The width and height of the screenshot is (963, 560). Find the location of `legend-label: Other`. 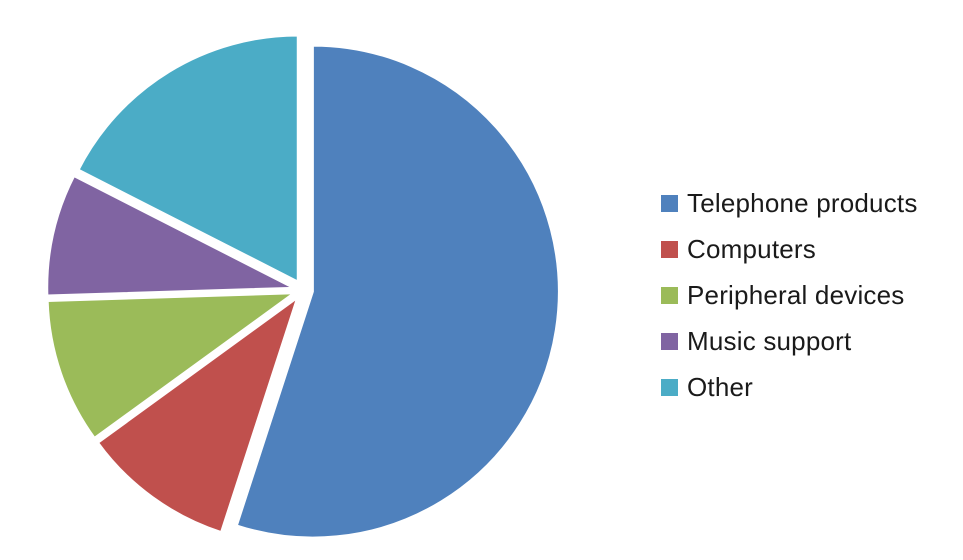

legend-label: Other is located at coordinates (720, 386).